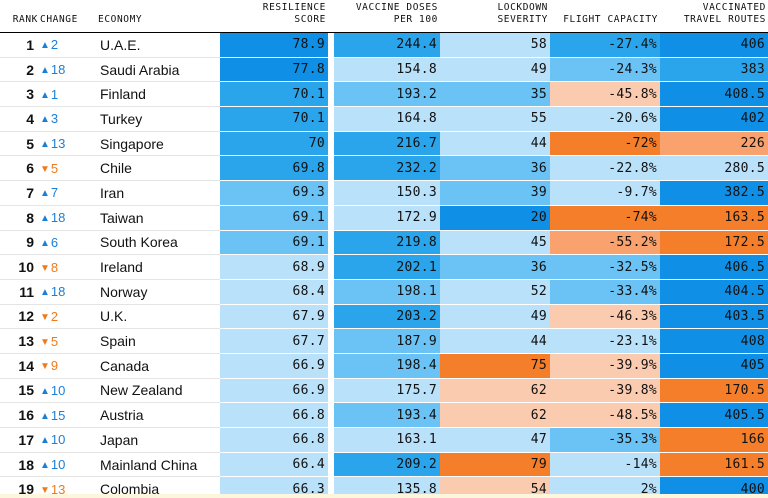  What do you see at coordinates (384, 169) in the screenshot?
I see `table-row: 6 ▼5 Chile 69.8 232.2 36 -22.8% 280.5` at bounding box center [384, 169].